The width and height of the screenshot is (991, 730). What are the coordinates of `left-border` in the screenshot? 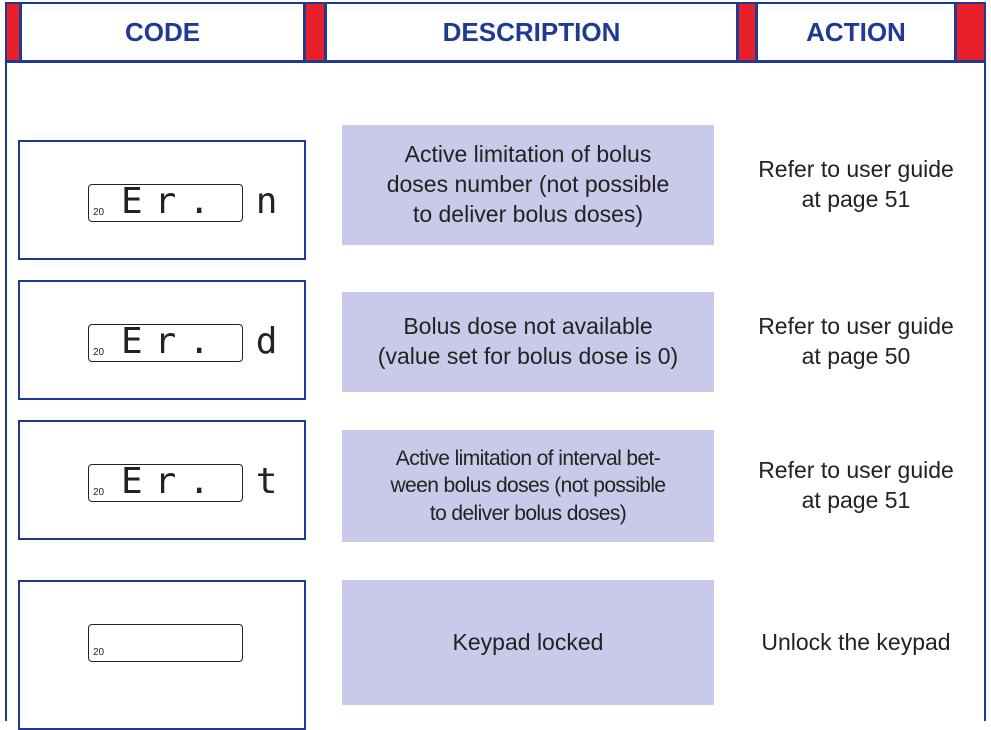 It's located at (6, 390).